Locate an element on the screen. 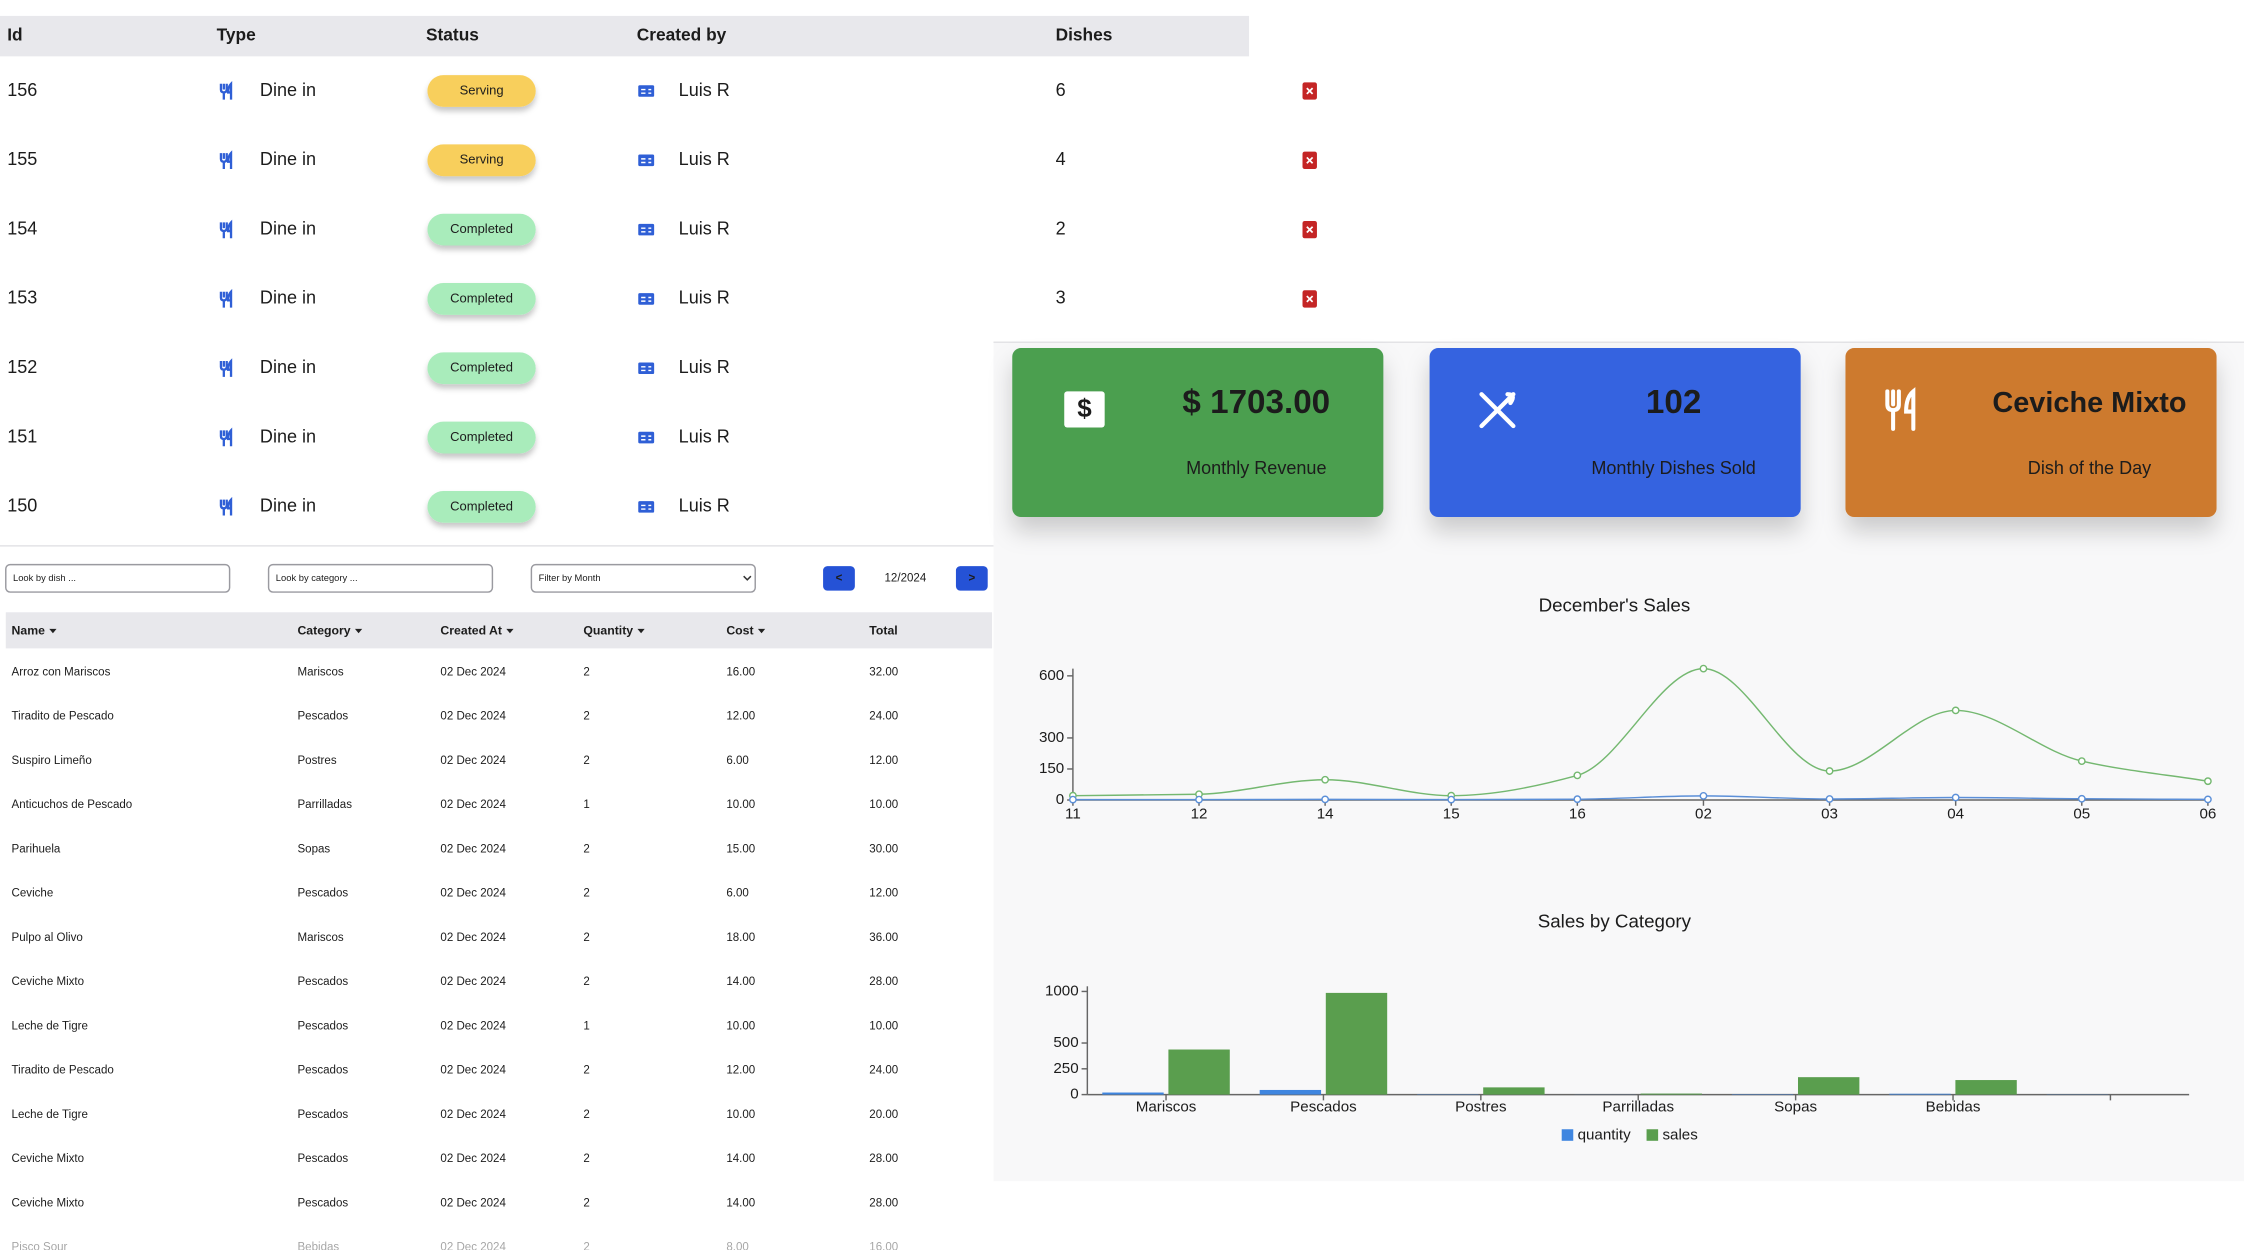 Image resolution: width=2244 pixels, height=1250 pixels. dish-cell: Ceviche Mixto is located at coordinates (48, 1203).